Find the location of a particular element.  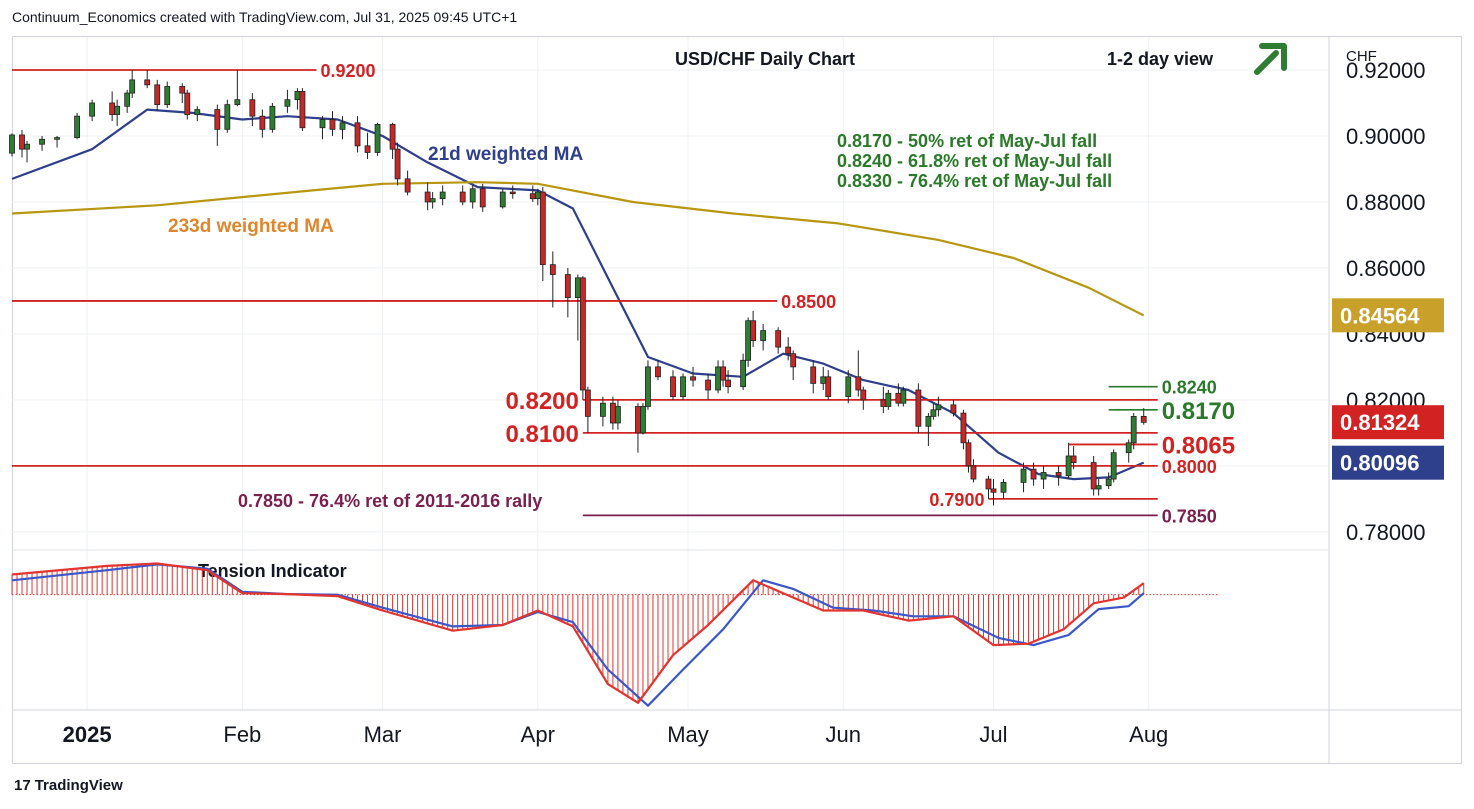

fib-note: 0.8240 - 61.8% ret of May-Jul fall is located at coordinates (974, 161).